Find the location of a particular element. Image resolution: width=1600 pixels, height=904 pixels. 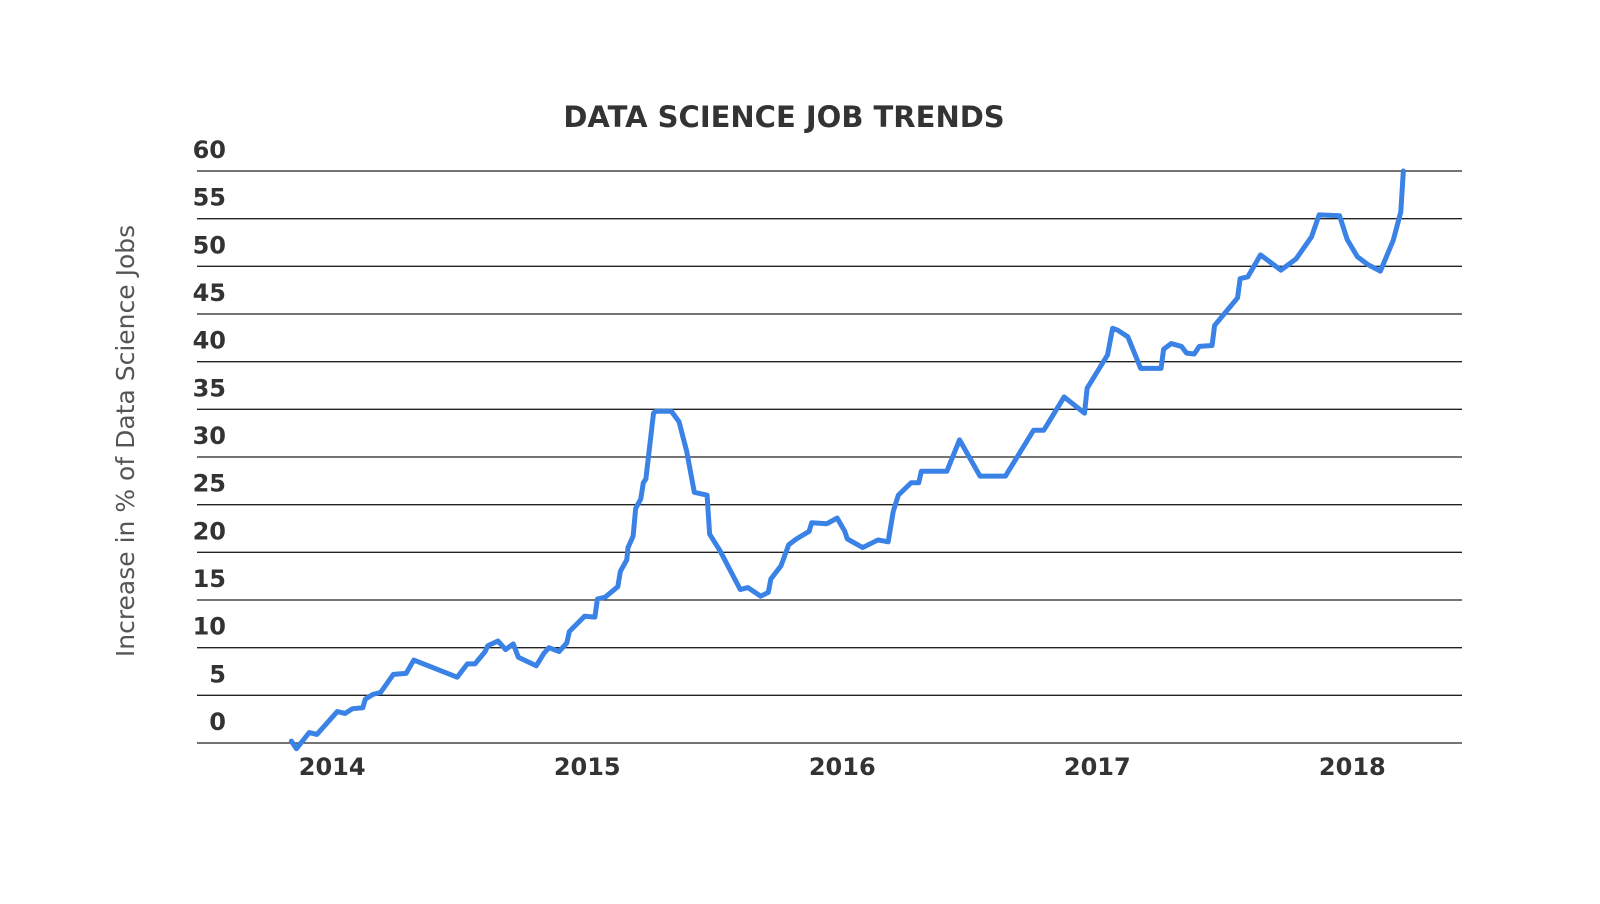

y-tick-label: 55 is located at coordinates (209, 198).